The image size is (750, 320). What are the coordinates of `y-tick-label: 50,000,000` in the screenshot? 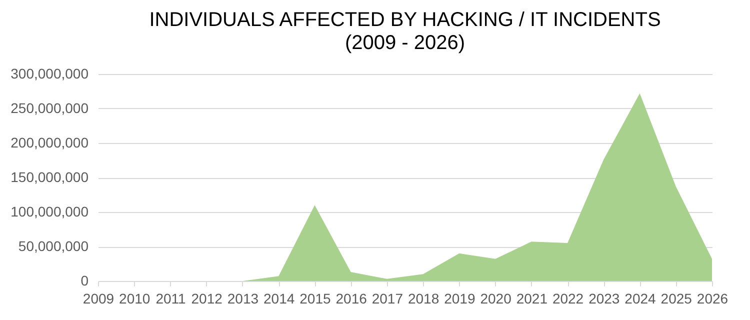 It's located at (53, 246).